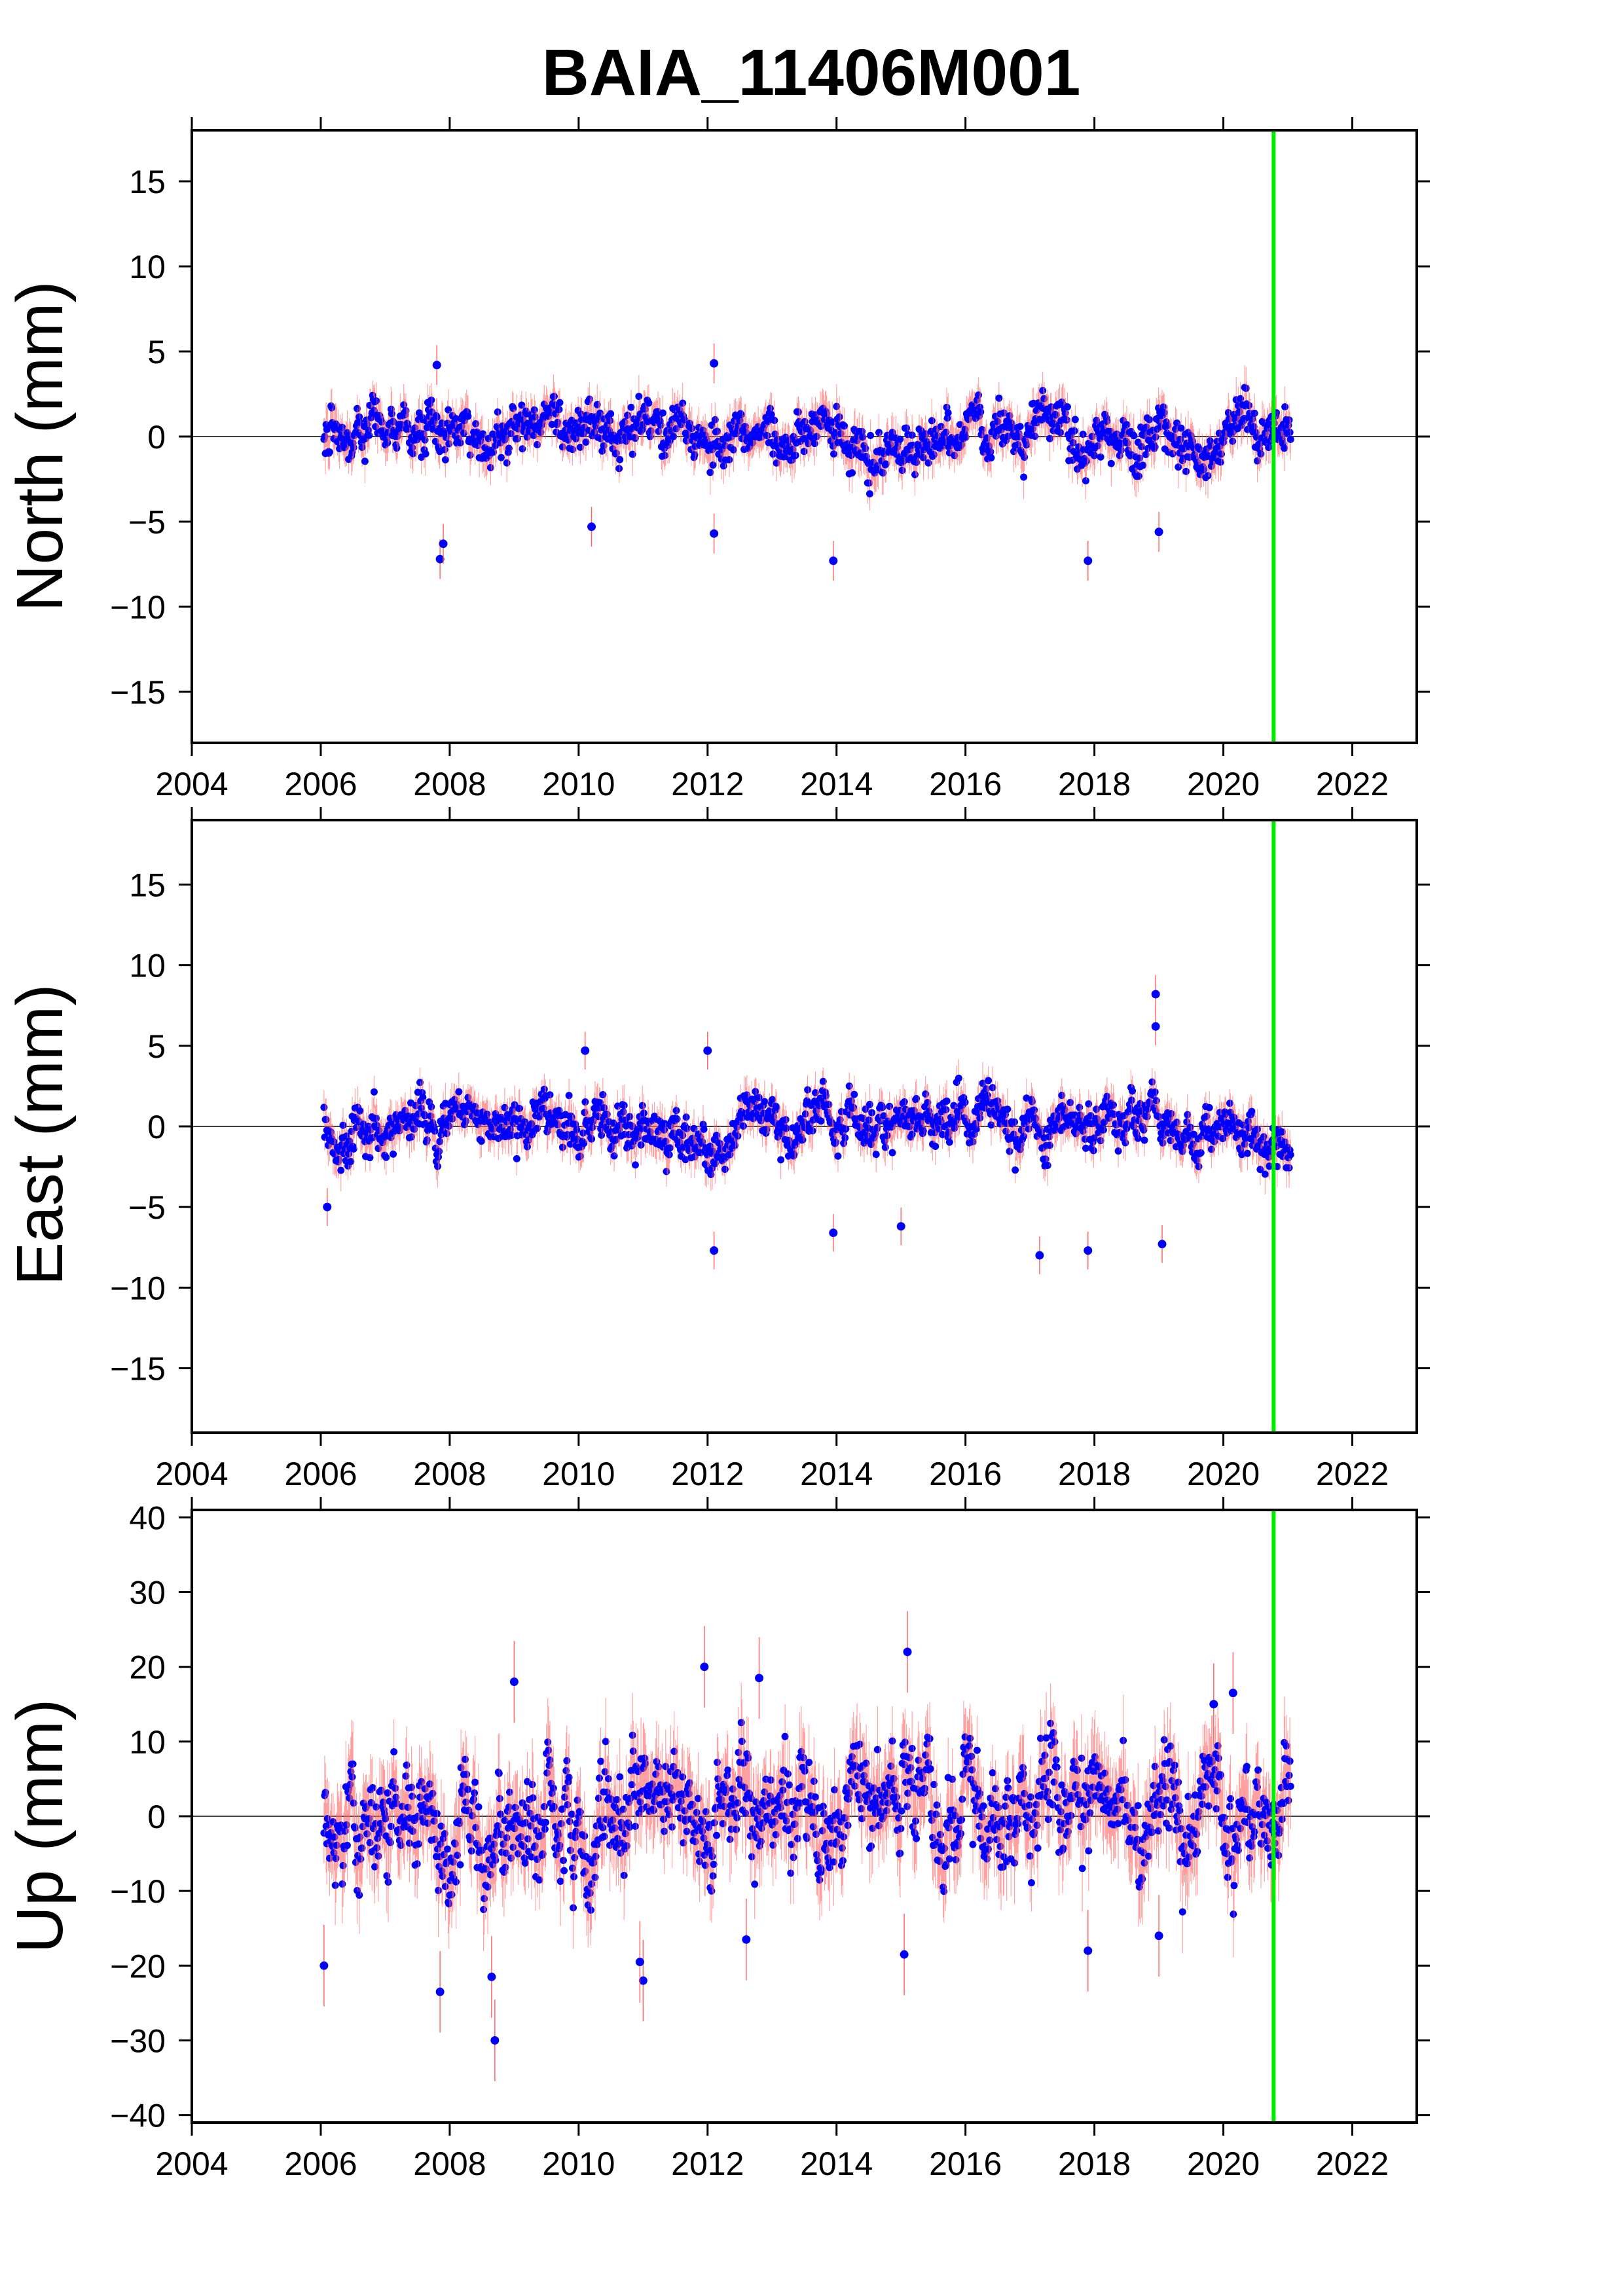  Describe the element at coordinates (138, 692) in the screenshot. I see `y-tick-label: −15` at that location.